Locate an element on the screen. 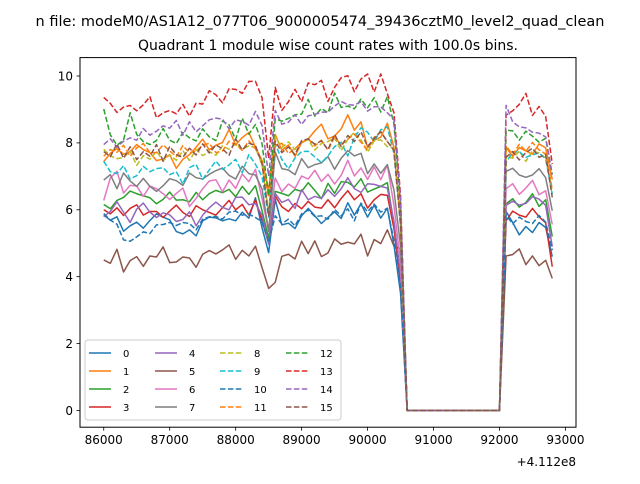 The width and height of the screenshot is (640, 484). x-tick-label: 92000 is located at coordinates (499, 440).